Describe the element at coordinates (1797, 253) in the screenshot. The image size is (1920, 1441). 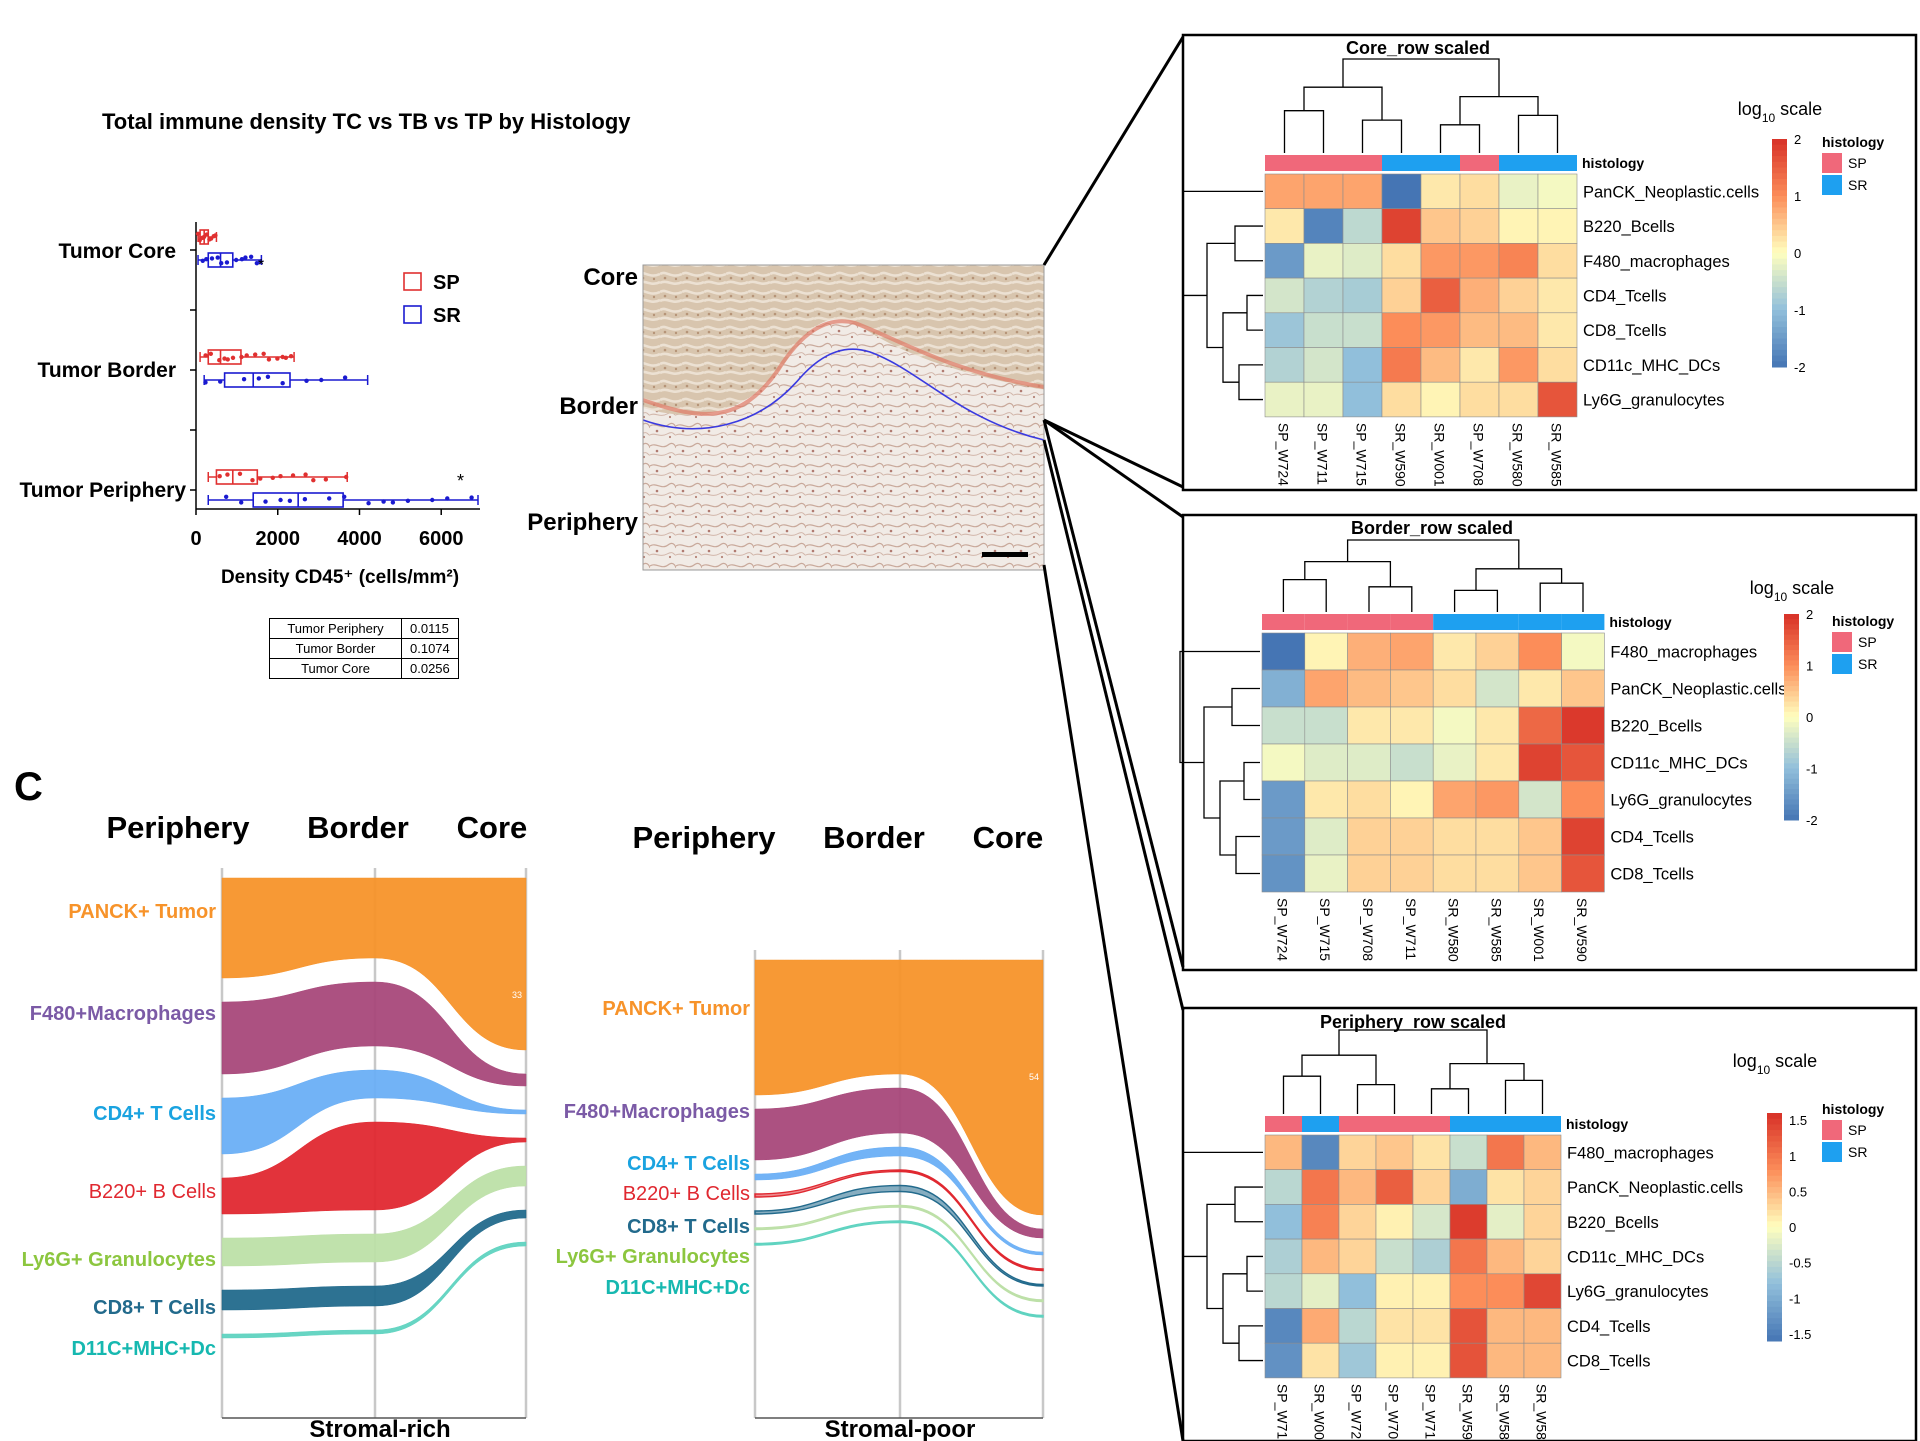
I see `scale-tick-label: 0` at that location.